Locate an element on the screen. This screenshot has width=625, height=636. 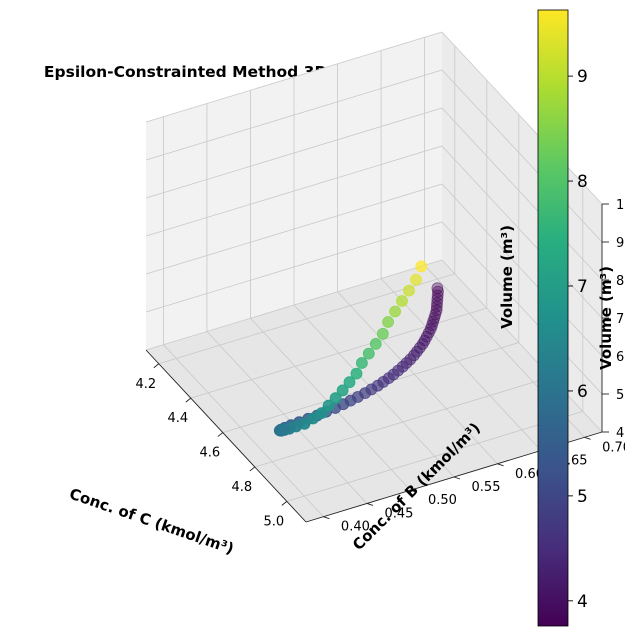
y-tick-label: 0.45 is located at coordinates (398, 513).